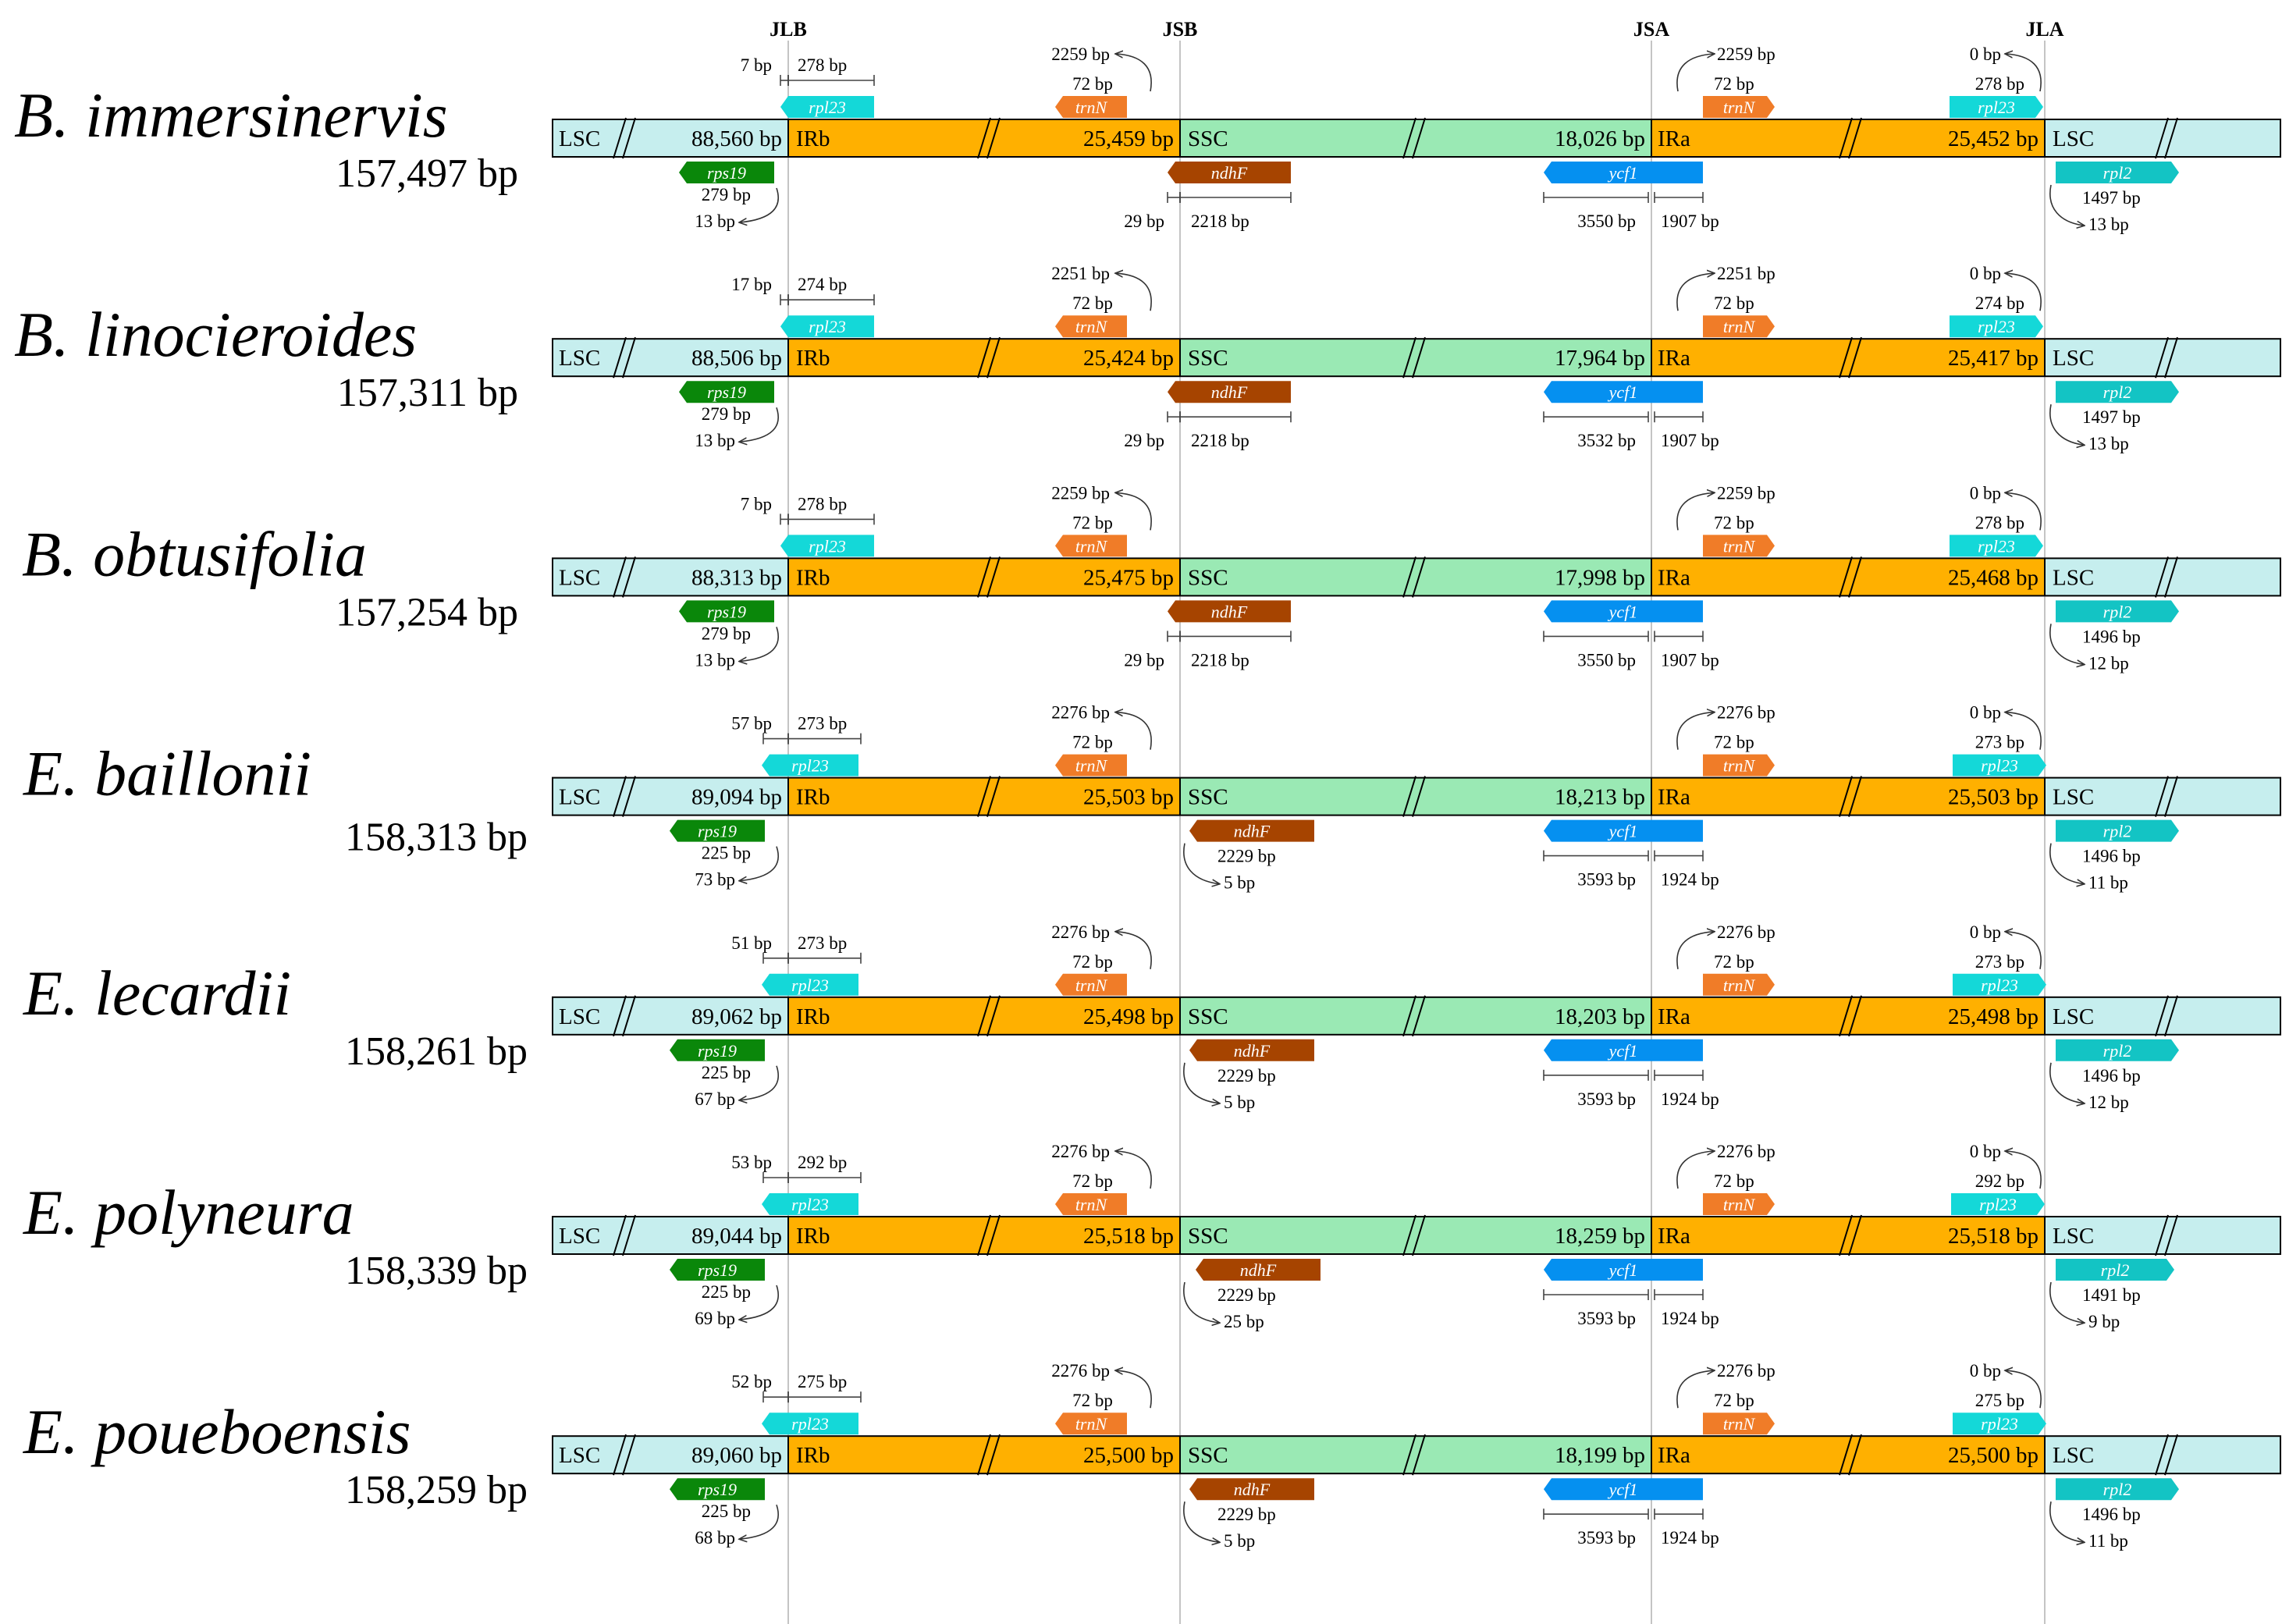 The image size is (2282, 1624). What do you see at coordinates (1180, 29) in the screenshot?
I see `junction-label-jsb: JSB` at bounding box center [1180, 29].